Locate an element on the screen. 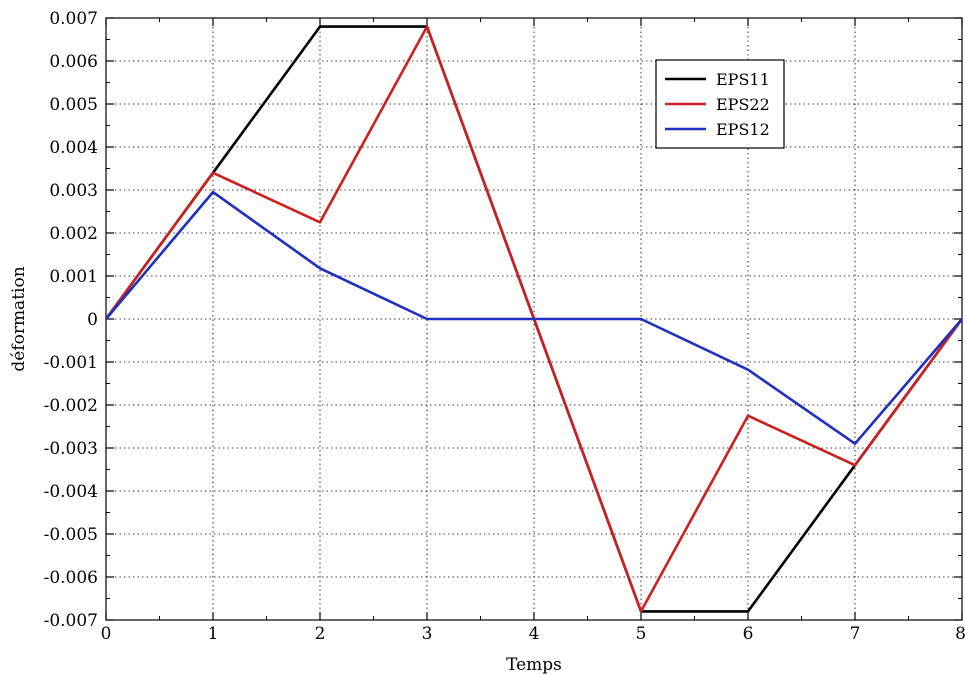  x-tick-label: 8 is located at coordinates (960, 634).